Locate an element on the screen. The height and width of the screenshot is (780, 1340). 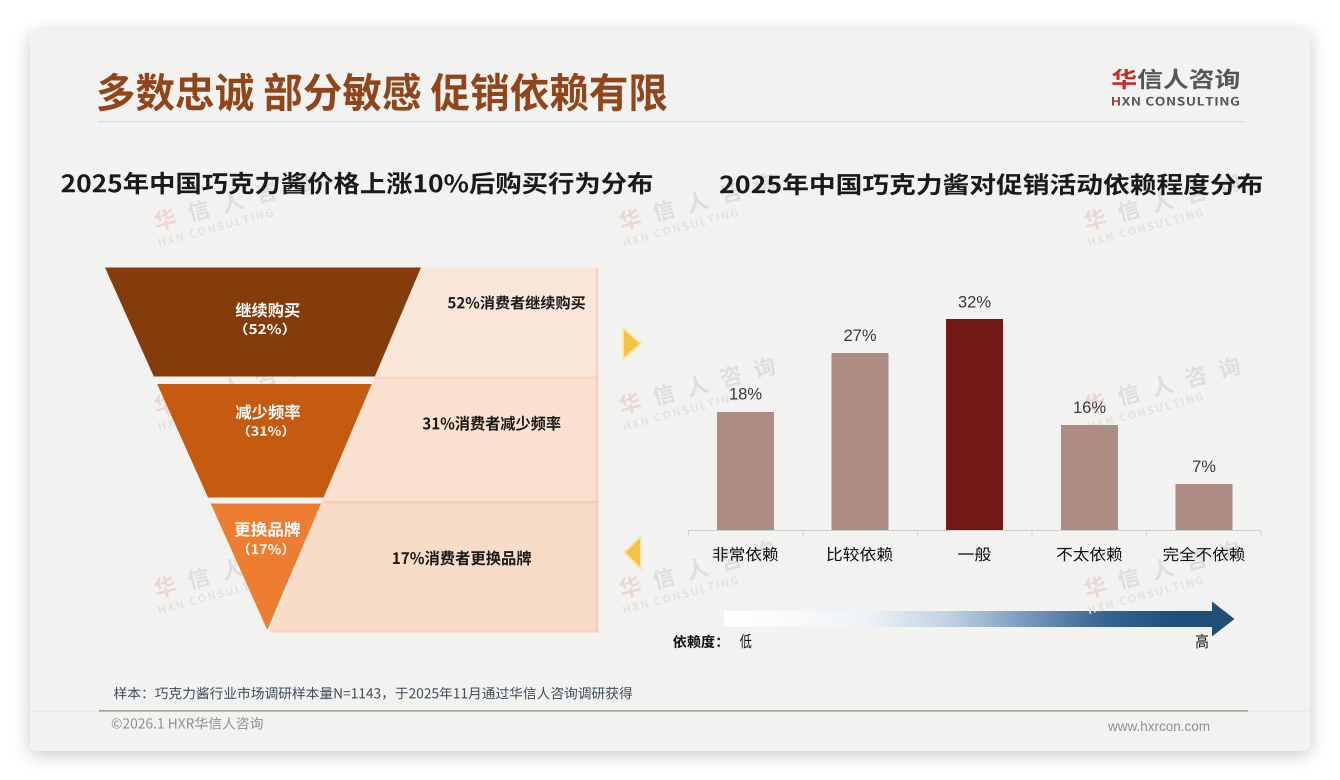
svg-text: 32% is located at coordinates (974, 303).